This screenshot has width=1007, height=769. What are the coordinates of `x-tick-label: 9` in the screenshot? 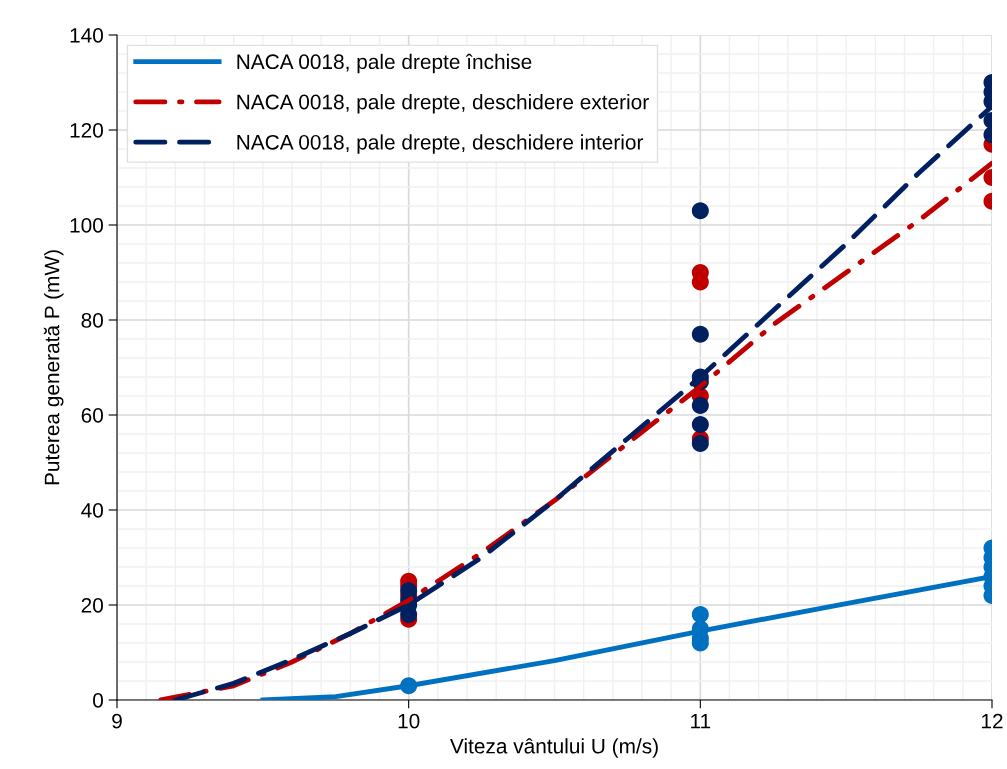 It's located at (117, 721).